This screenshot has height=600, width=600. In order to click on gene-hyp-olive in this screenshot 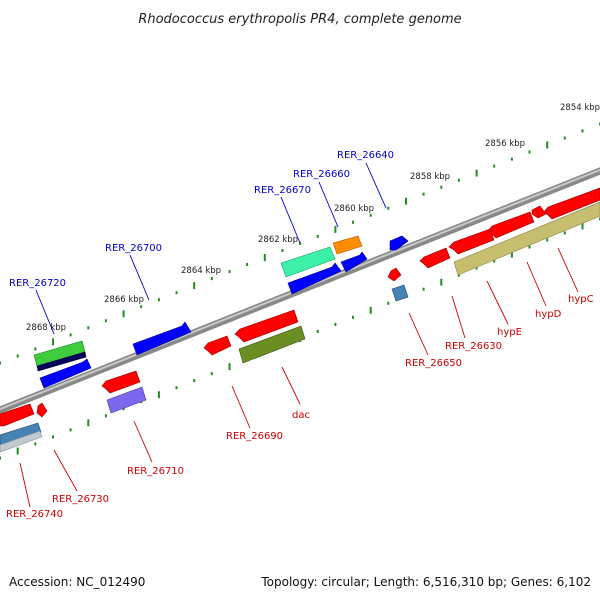, I will do `click(526, 238)`.